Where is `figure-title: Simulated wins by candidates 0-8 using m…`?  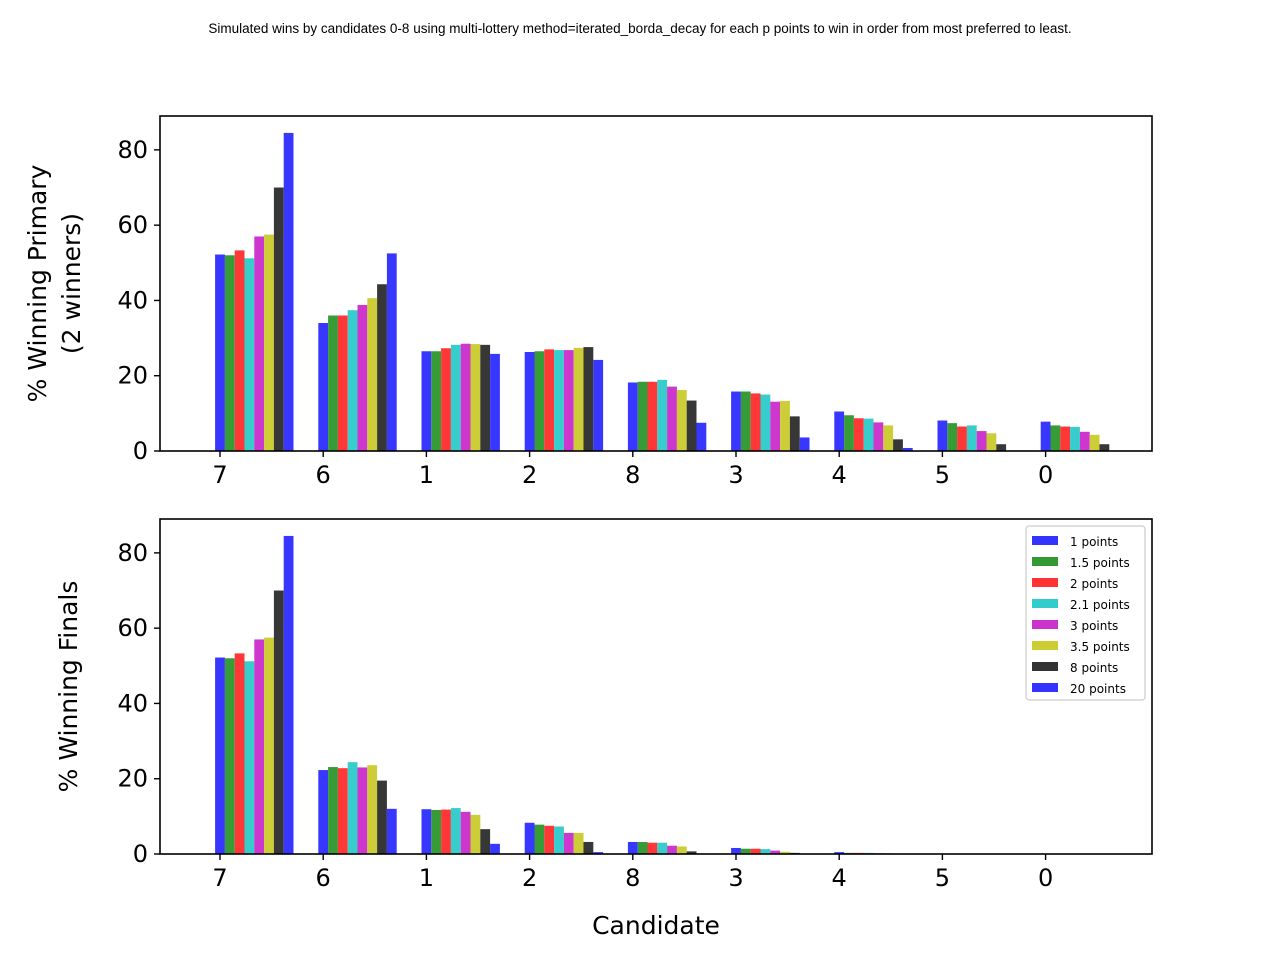
figure-title: Simulated wins by candidates 0-8 using m… is located at coordinates (639, 28).